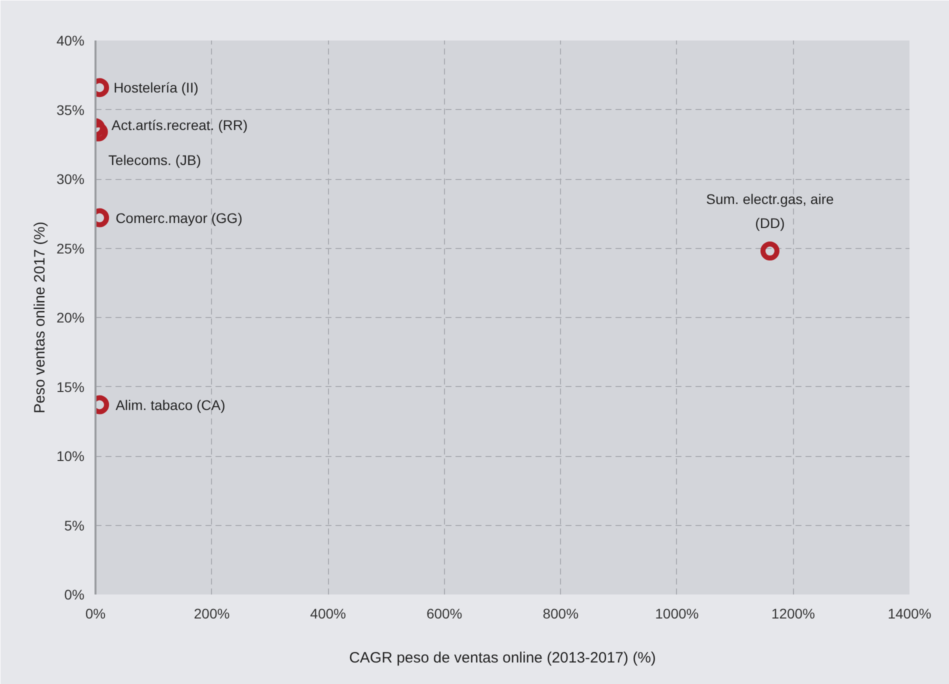  What do you see at coordinates (70, 318) in the screenshot?
I see `y-tick-label: 20%` at bounding box center [70, 318].